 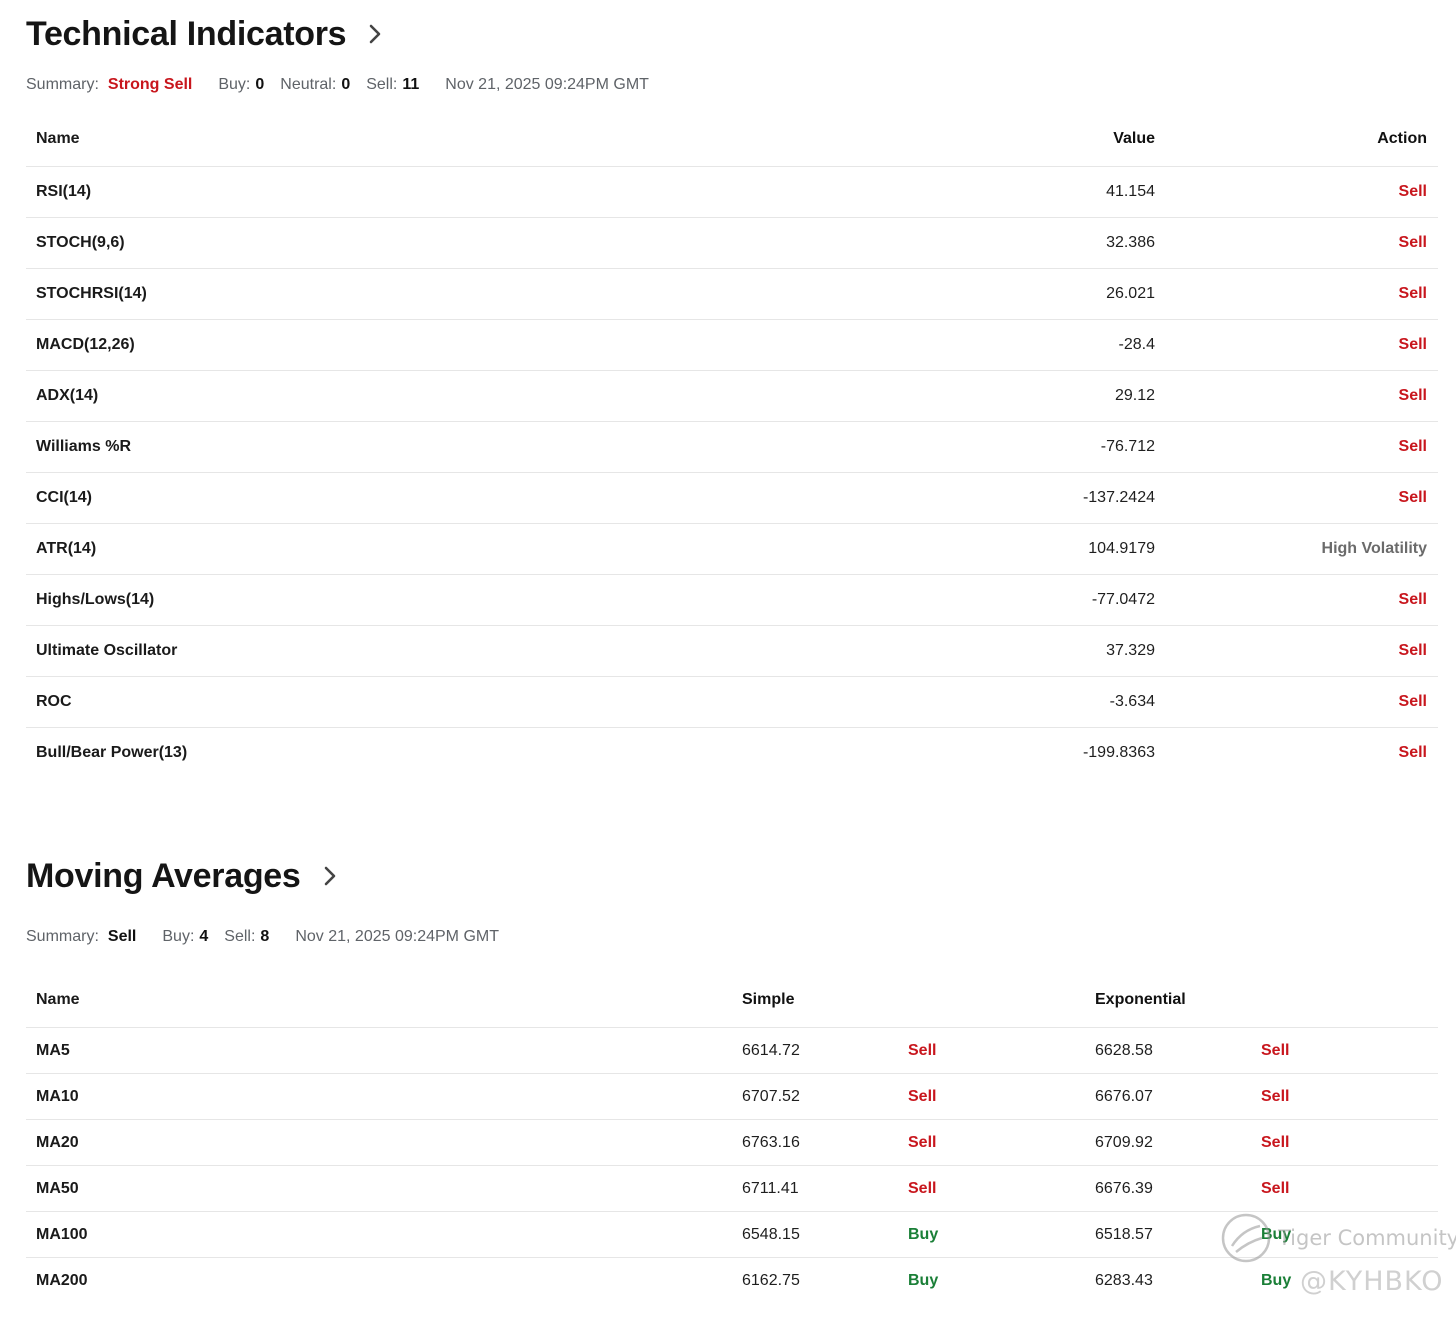 I want to click on ma-exponential-value: 6709.92, so click(x=1124, y=1142).